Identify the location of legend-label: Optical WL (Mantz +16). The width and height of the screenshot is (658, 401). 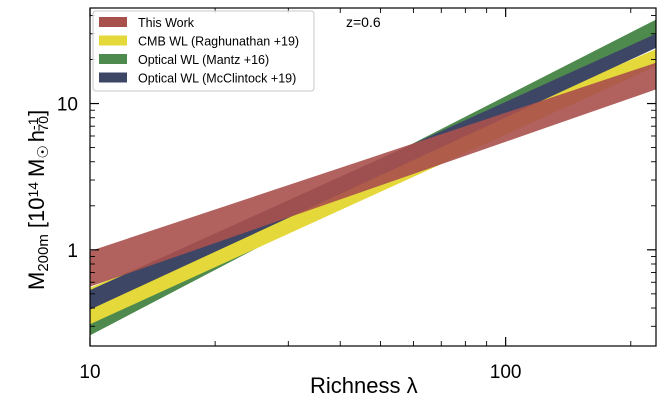
(203, 60).